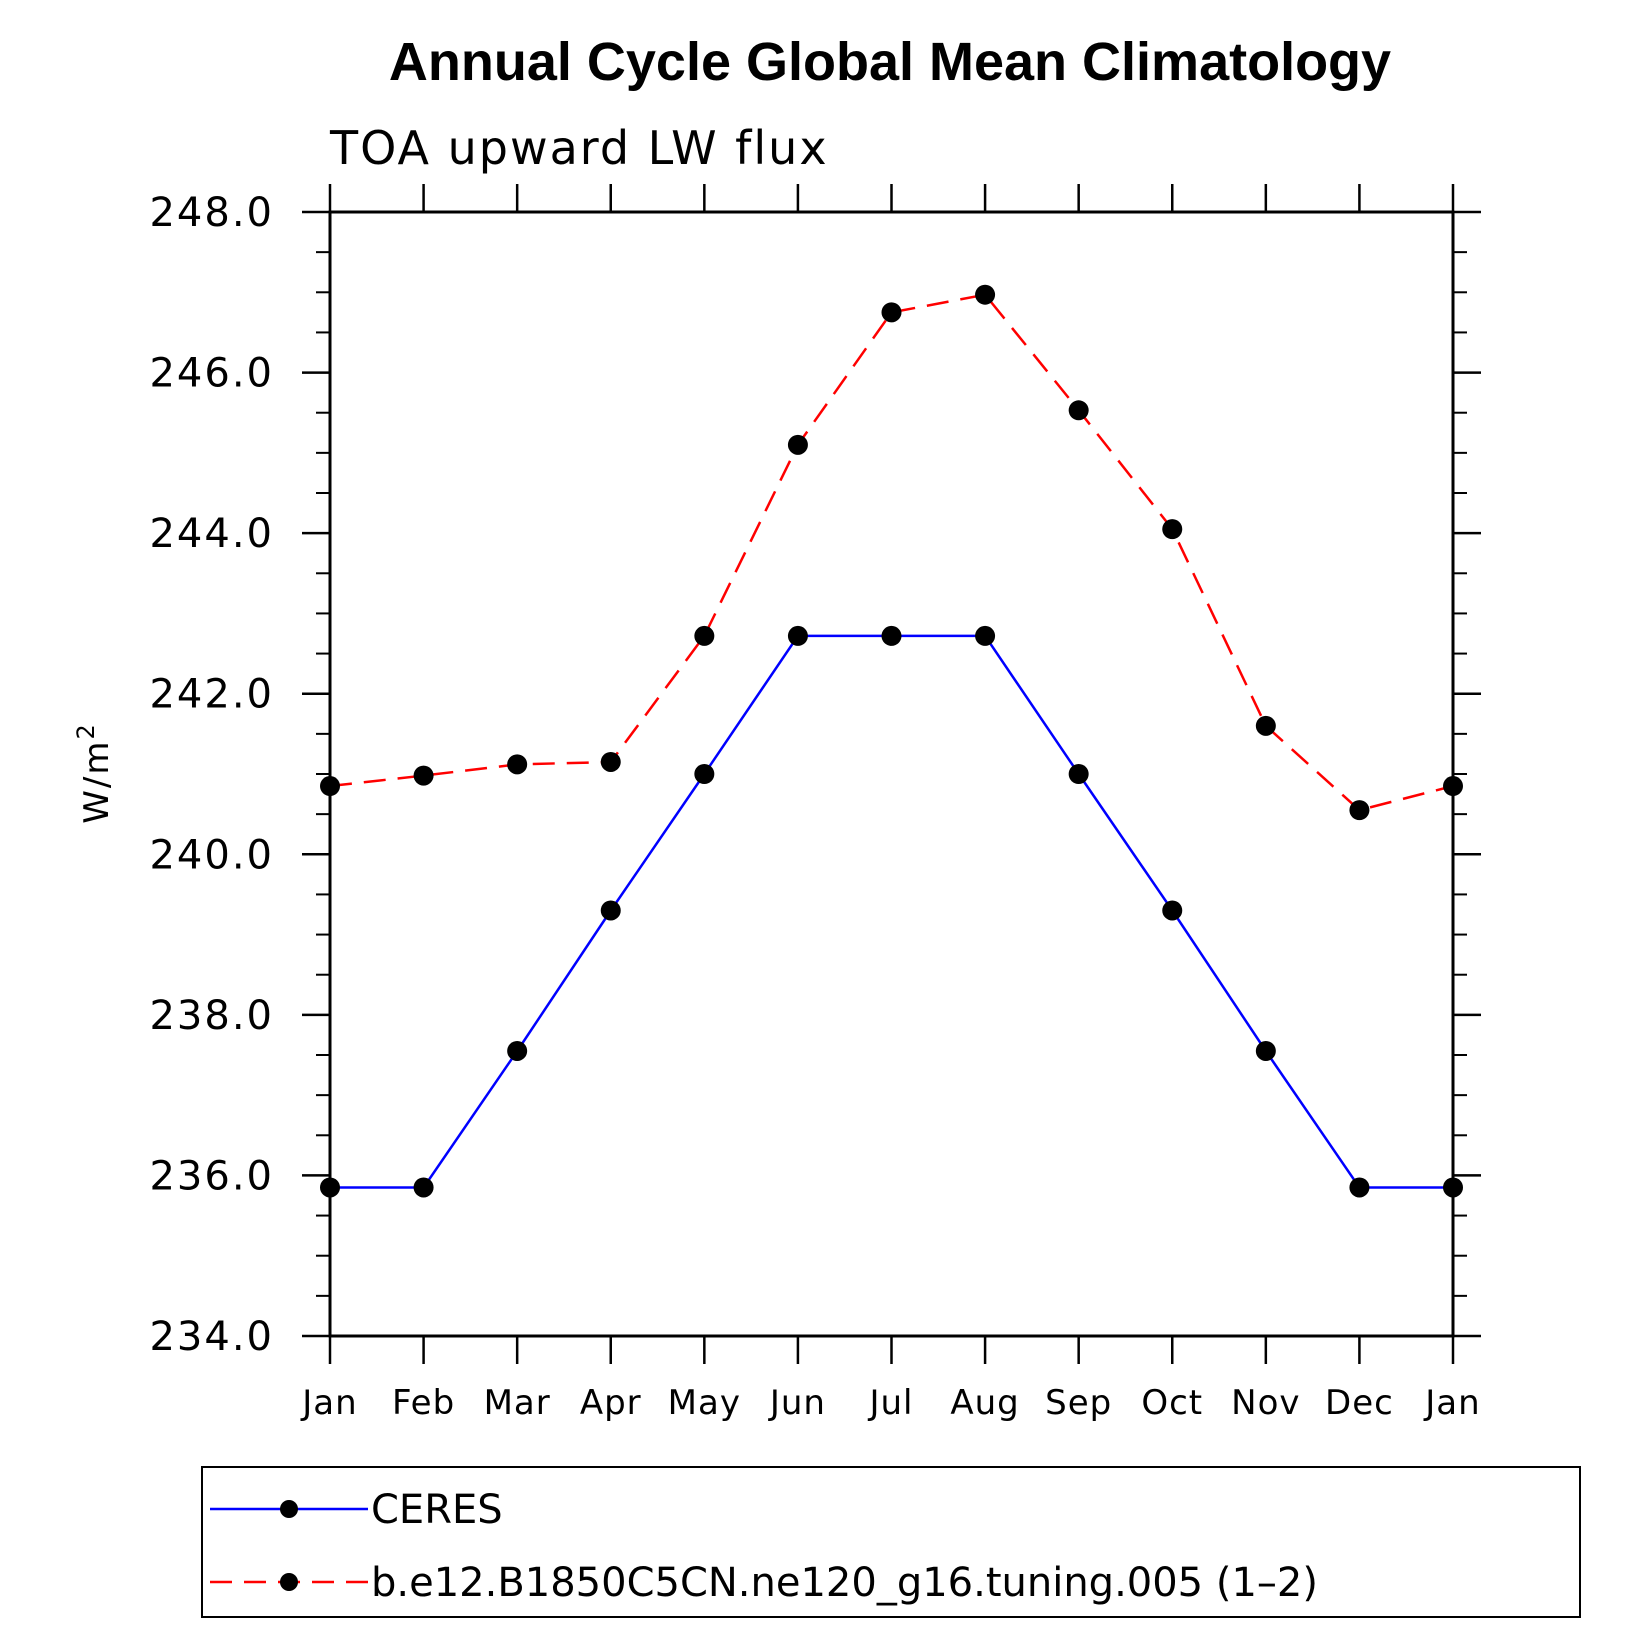 The image size is (1647, 1647). Describe the element at coordinates (211, 1176) in the screenshot. I see `y-tick-label: 236.0` at that location.